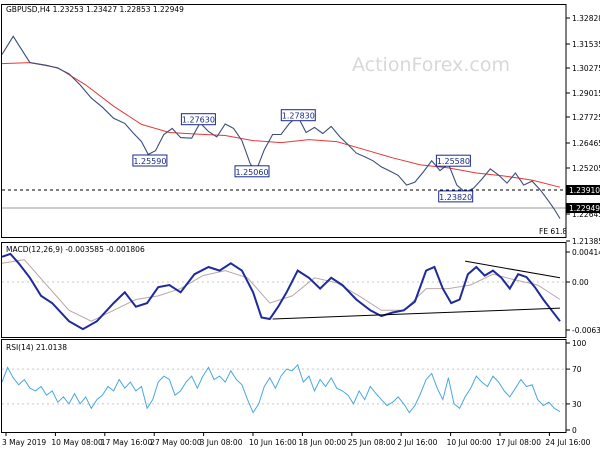 The width and height of the screenshot is (600, 452). Describe the element at coordinates (567, 442) in the screenshot. I see `x-tick-label: 24 Jul 16:00` at that location.